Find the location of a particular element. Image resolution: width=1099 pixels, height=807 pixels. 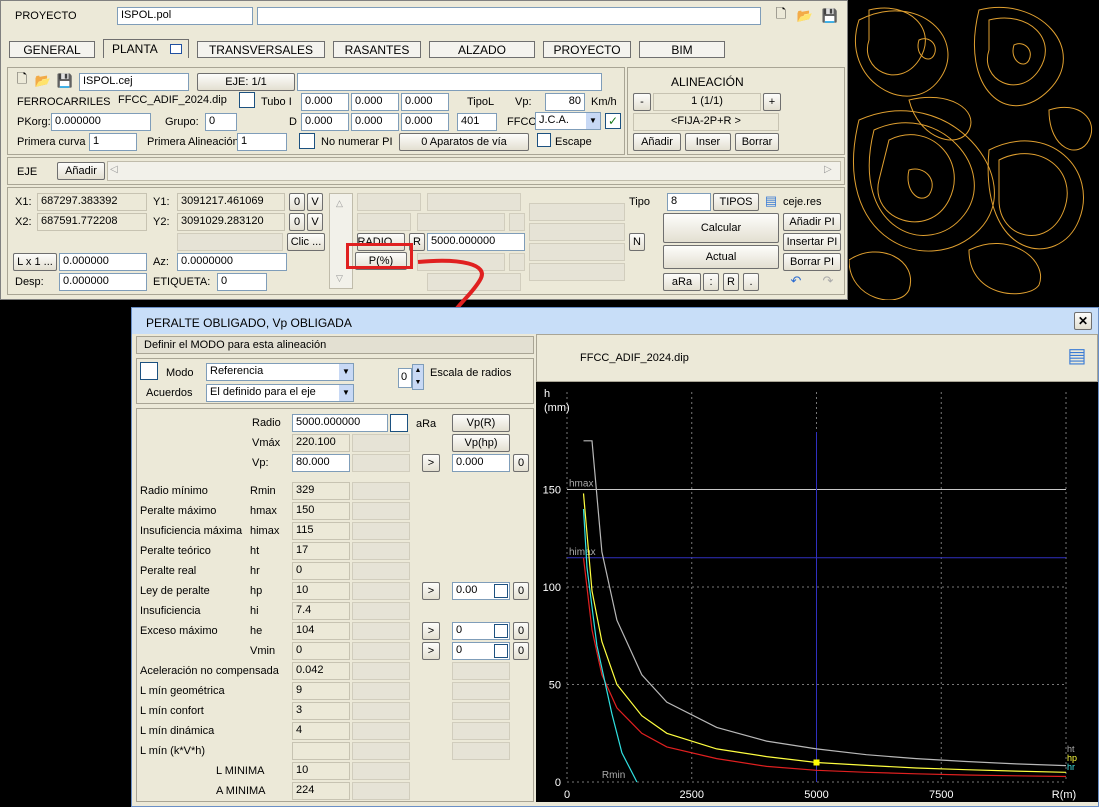

ara-checkbox is located at coordinates (399, 423).